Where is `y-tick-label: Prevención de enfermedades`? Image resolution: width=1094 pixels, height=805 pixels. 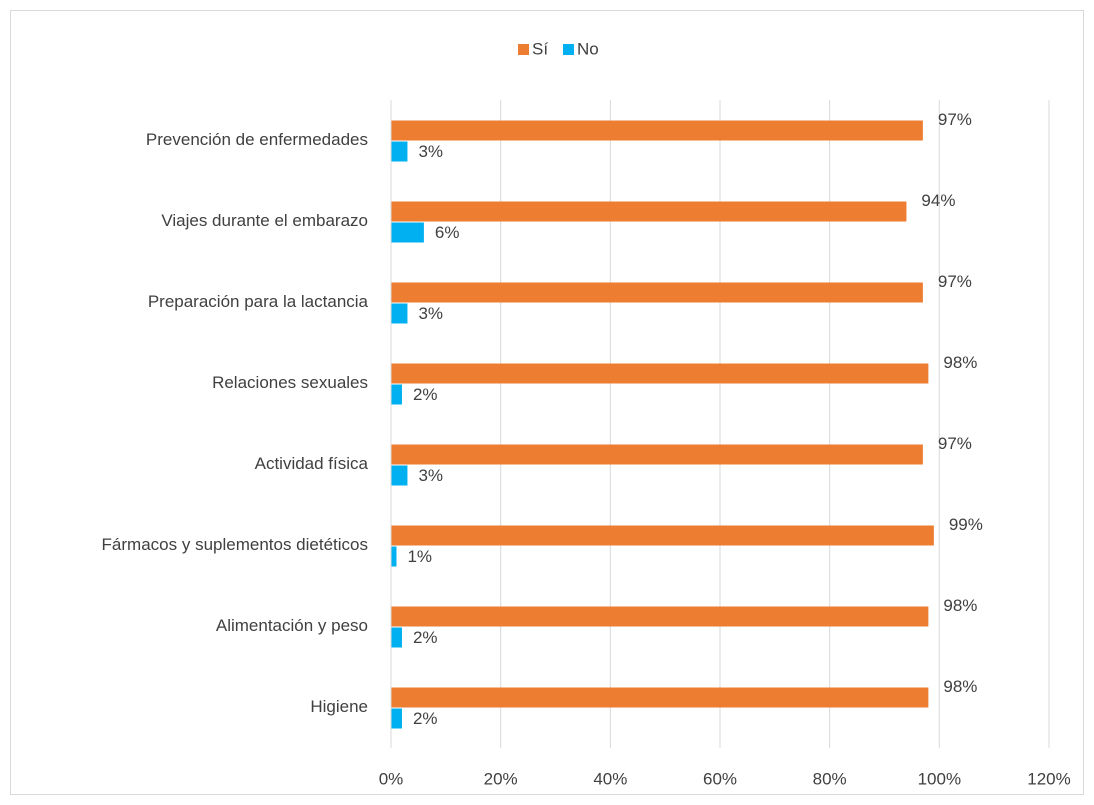 y-tick-label: Prevención de enfermedades is located at coordinates (257, 139).